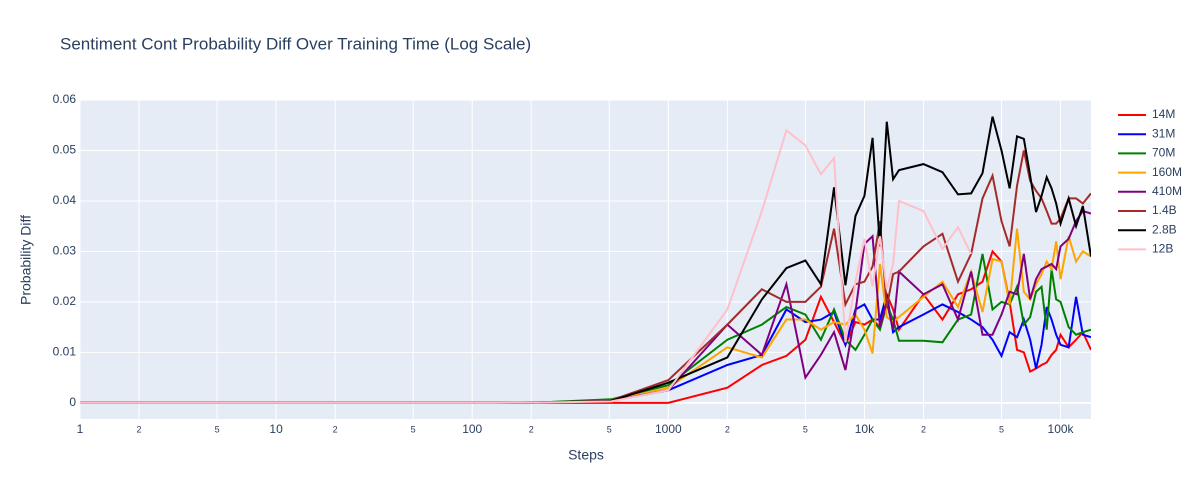  What do you see at coordinates (276, 429) in the screenshot?
I see `x-tick-label: 10` at bounding box center [276, 429].